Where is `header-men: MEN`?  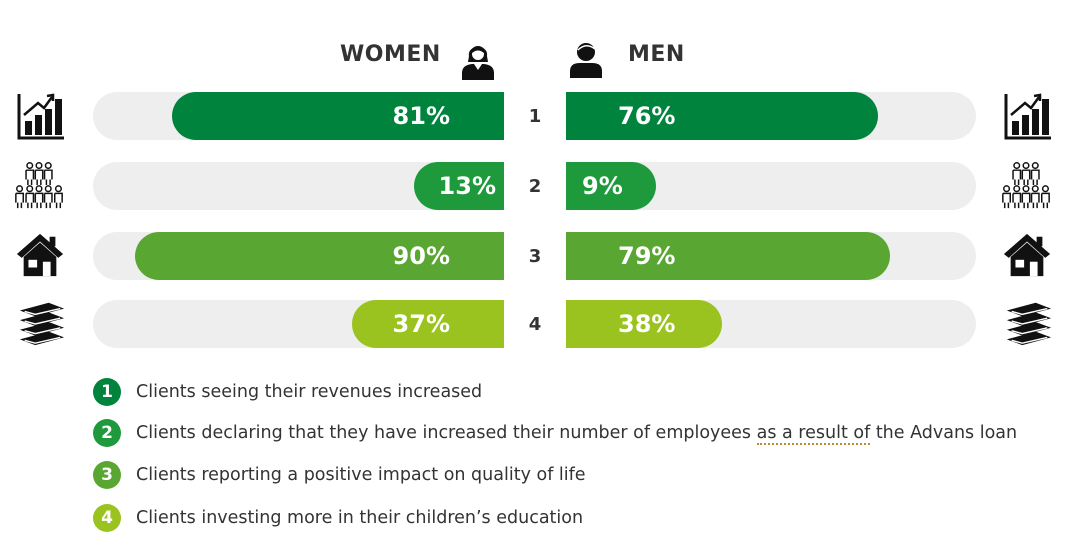
header-men: MEN is located at coordinates (656, 54).